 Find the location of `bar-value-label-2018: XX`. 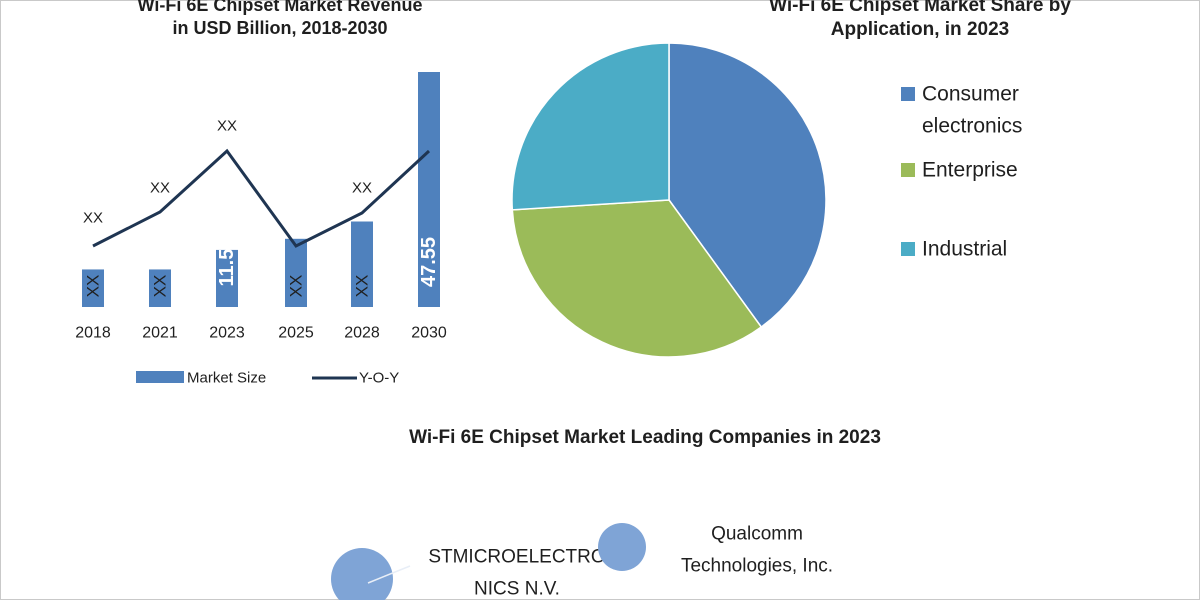

bar-value-label-2018: XX is located at coordinates (93, 286).